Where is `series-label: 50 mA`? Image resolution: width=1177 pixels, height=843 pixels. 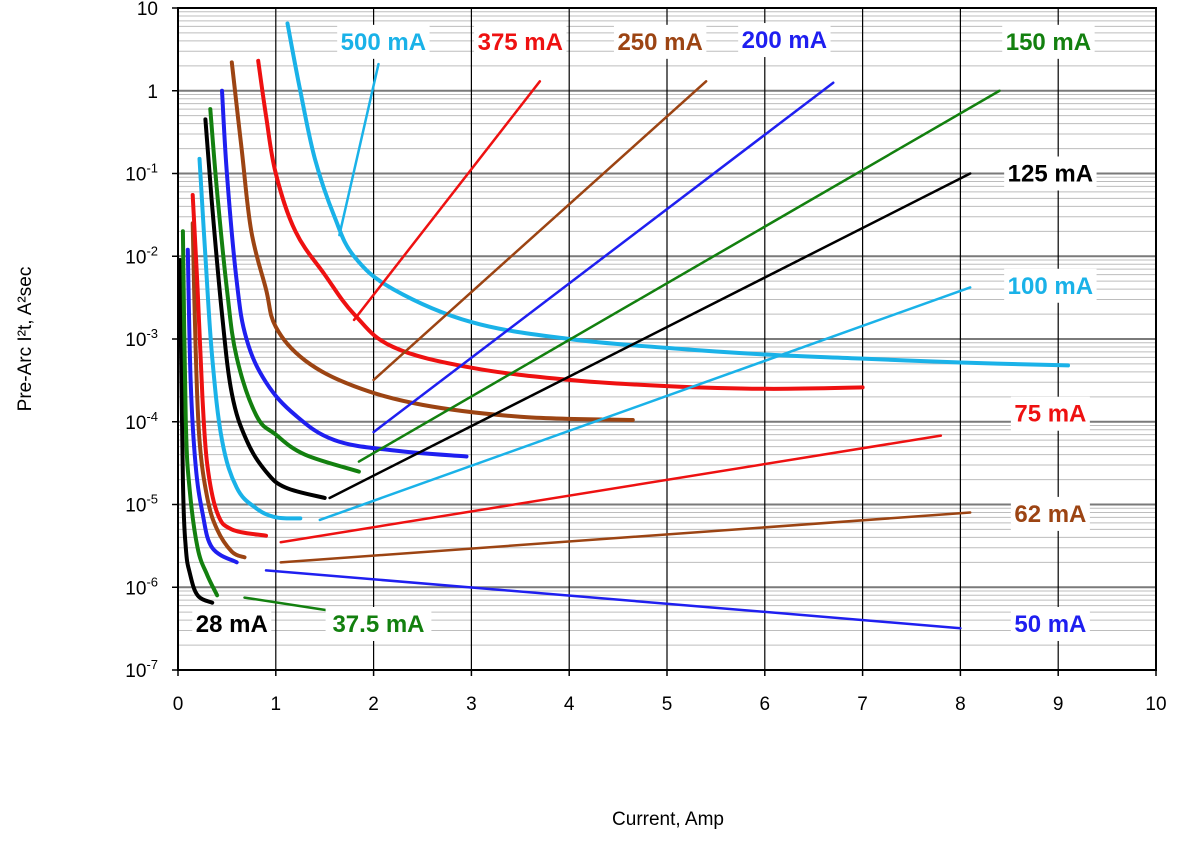 series-label: 50 mA is located at coordinates (1050, 624).